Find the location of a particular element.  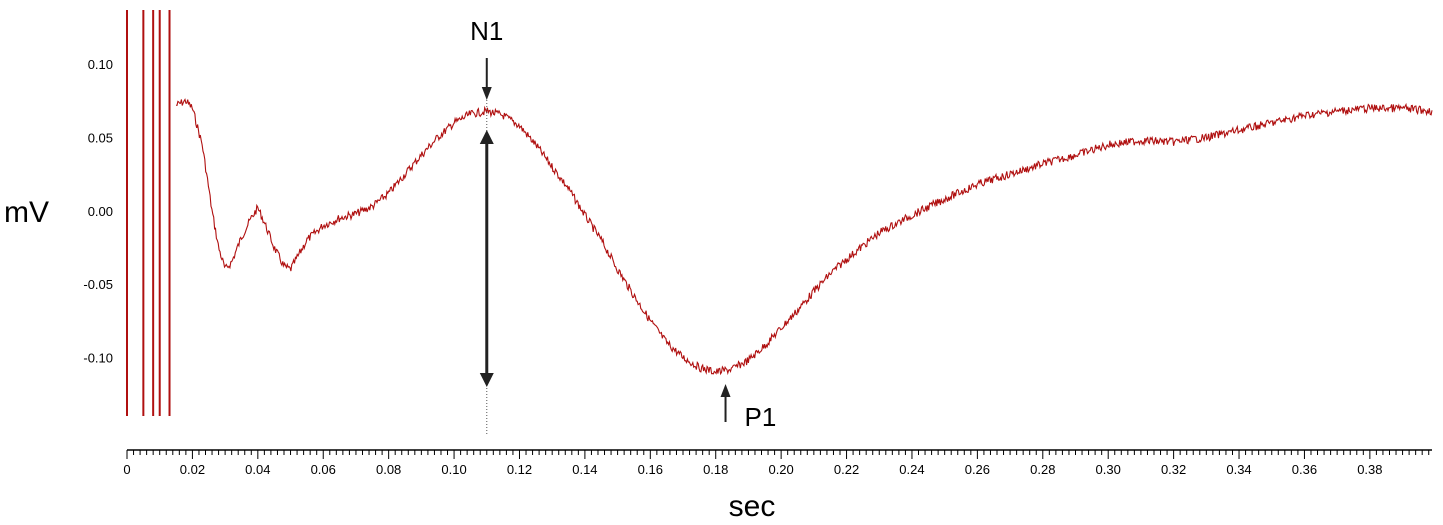

y-axis-title: mV is located at coordinates (26, 212).